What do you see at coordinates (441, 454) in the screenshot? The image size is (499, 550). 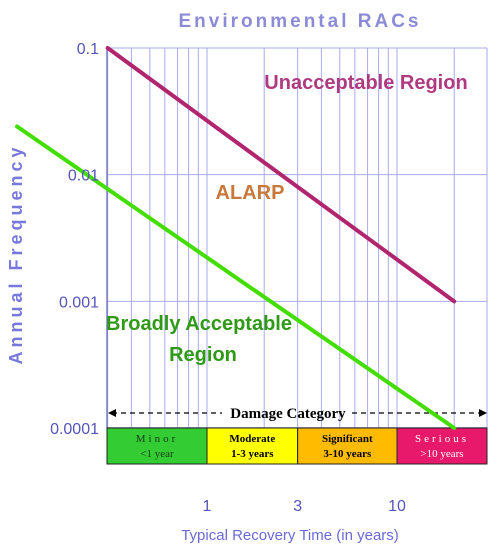 I see `category-serious-range: >10 years` at bounding box center [441, 454].